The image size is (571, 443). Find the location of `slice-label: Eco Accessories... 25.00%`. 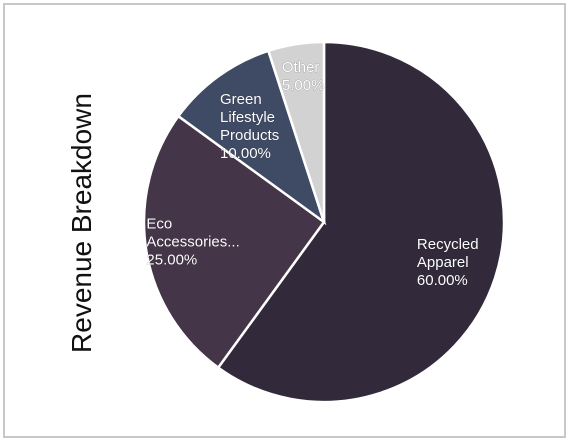

slice-label: Eco Accessories... 25.00% is located at coordinates (192, 242).